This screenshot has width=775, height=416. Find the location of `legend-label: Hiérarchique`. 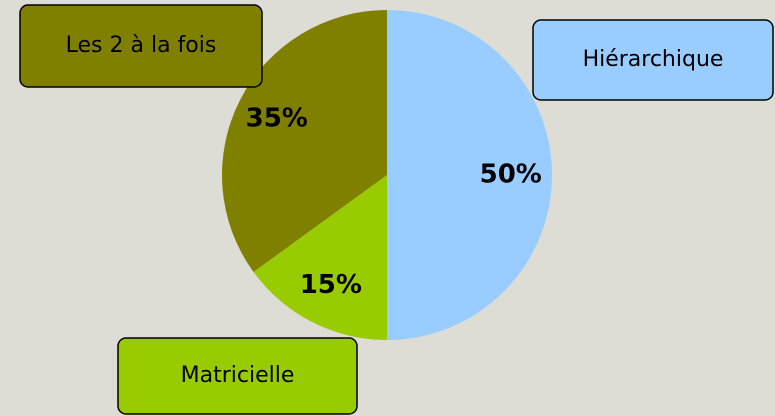

legend-label: Hiérarchique is located at coordinates (653, 59).